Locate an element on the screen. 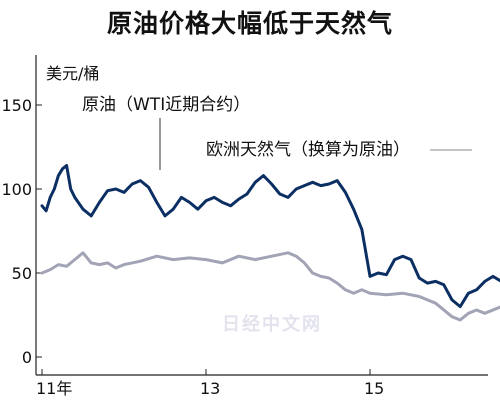 This screenshot has height=405, width=500. x-tick-label: 13 is located at coordinates (210, 388).